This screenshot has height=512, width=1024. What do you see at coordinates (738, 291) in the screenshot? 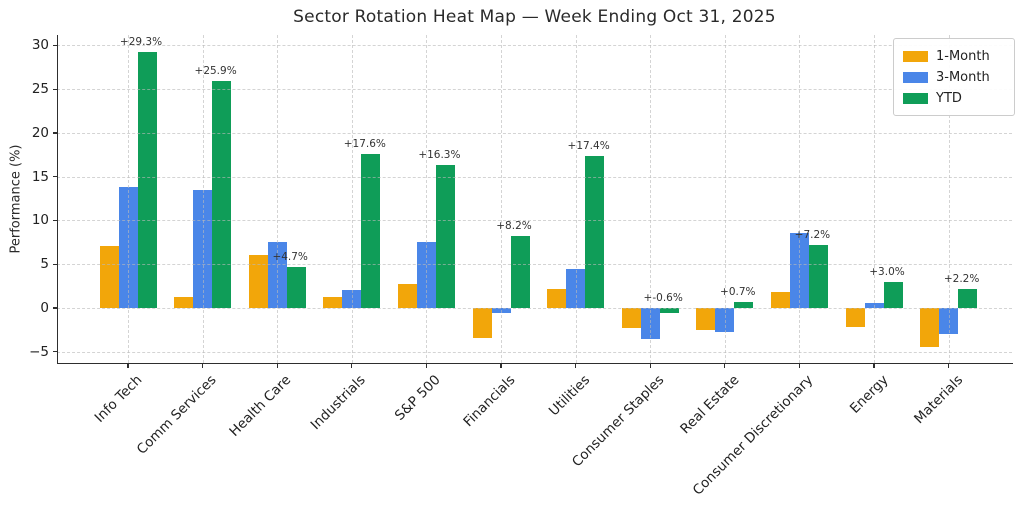
I see `bar-value-label: +0.7%` at bounding box center [738, 291].